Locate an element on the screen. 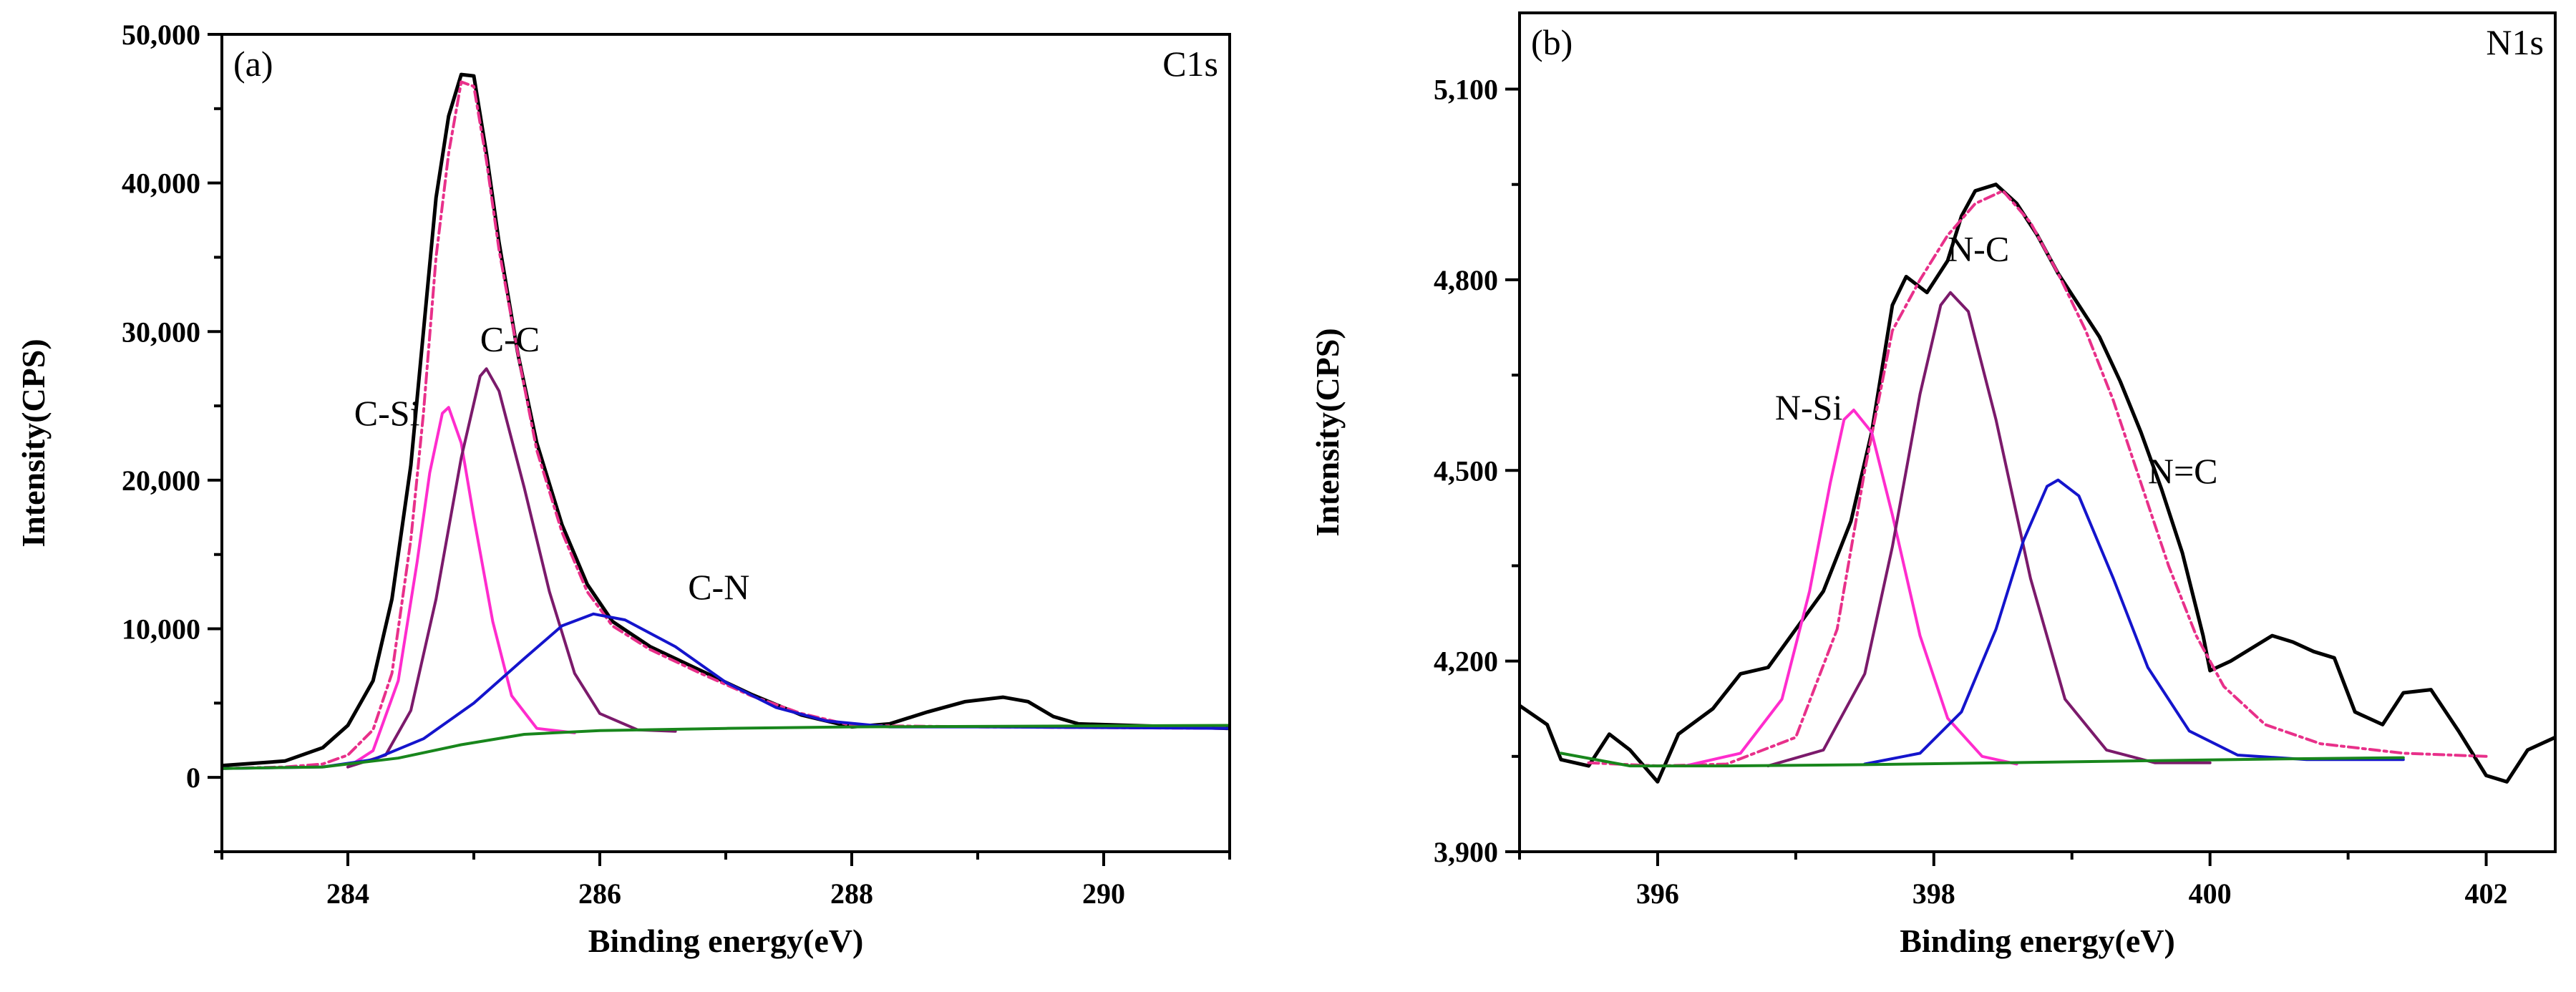 The height and width of the screenshot is (992, 2576). panel-2-peak-label-n-c: N-C is located at coordinates (1978, 248).